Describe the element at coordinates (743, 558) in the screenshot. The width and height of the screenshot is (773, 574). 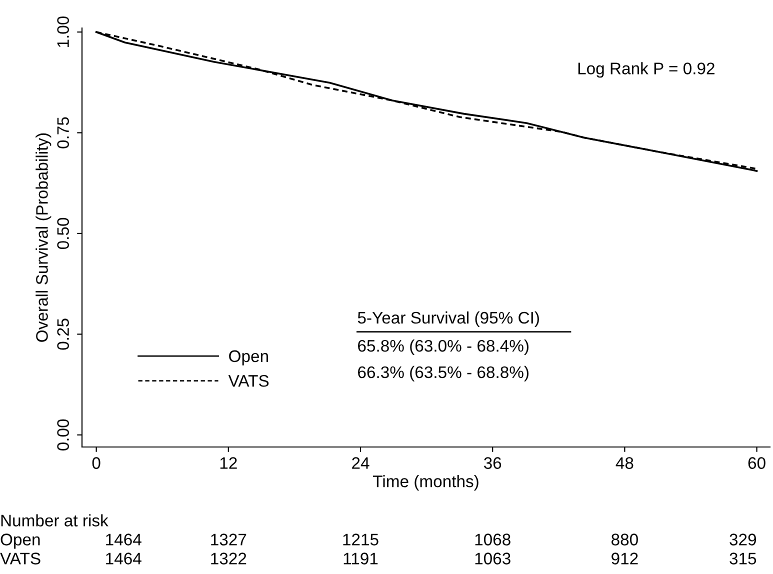
I see `text: 315` at that location.